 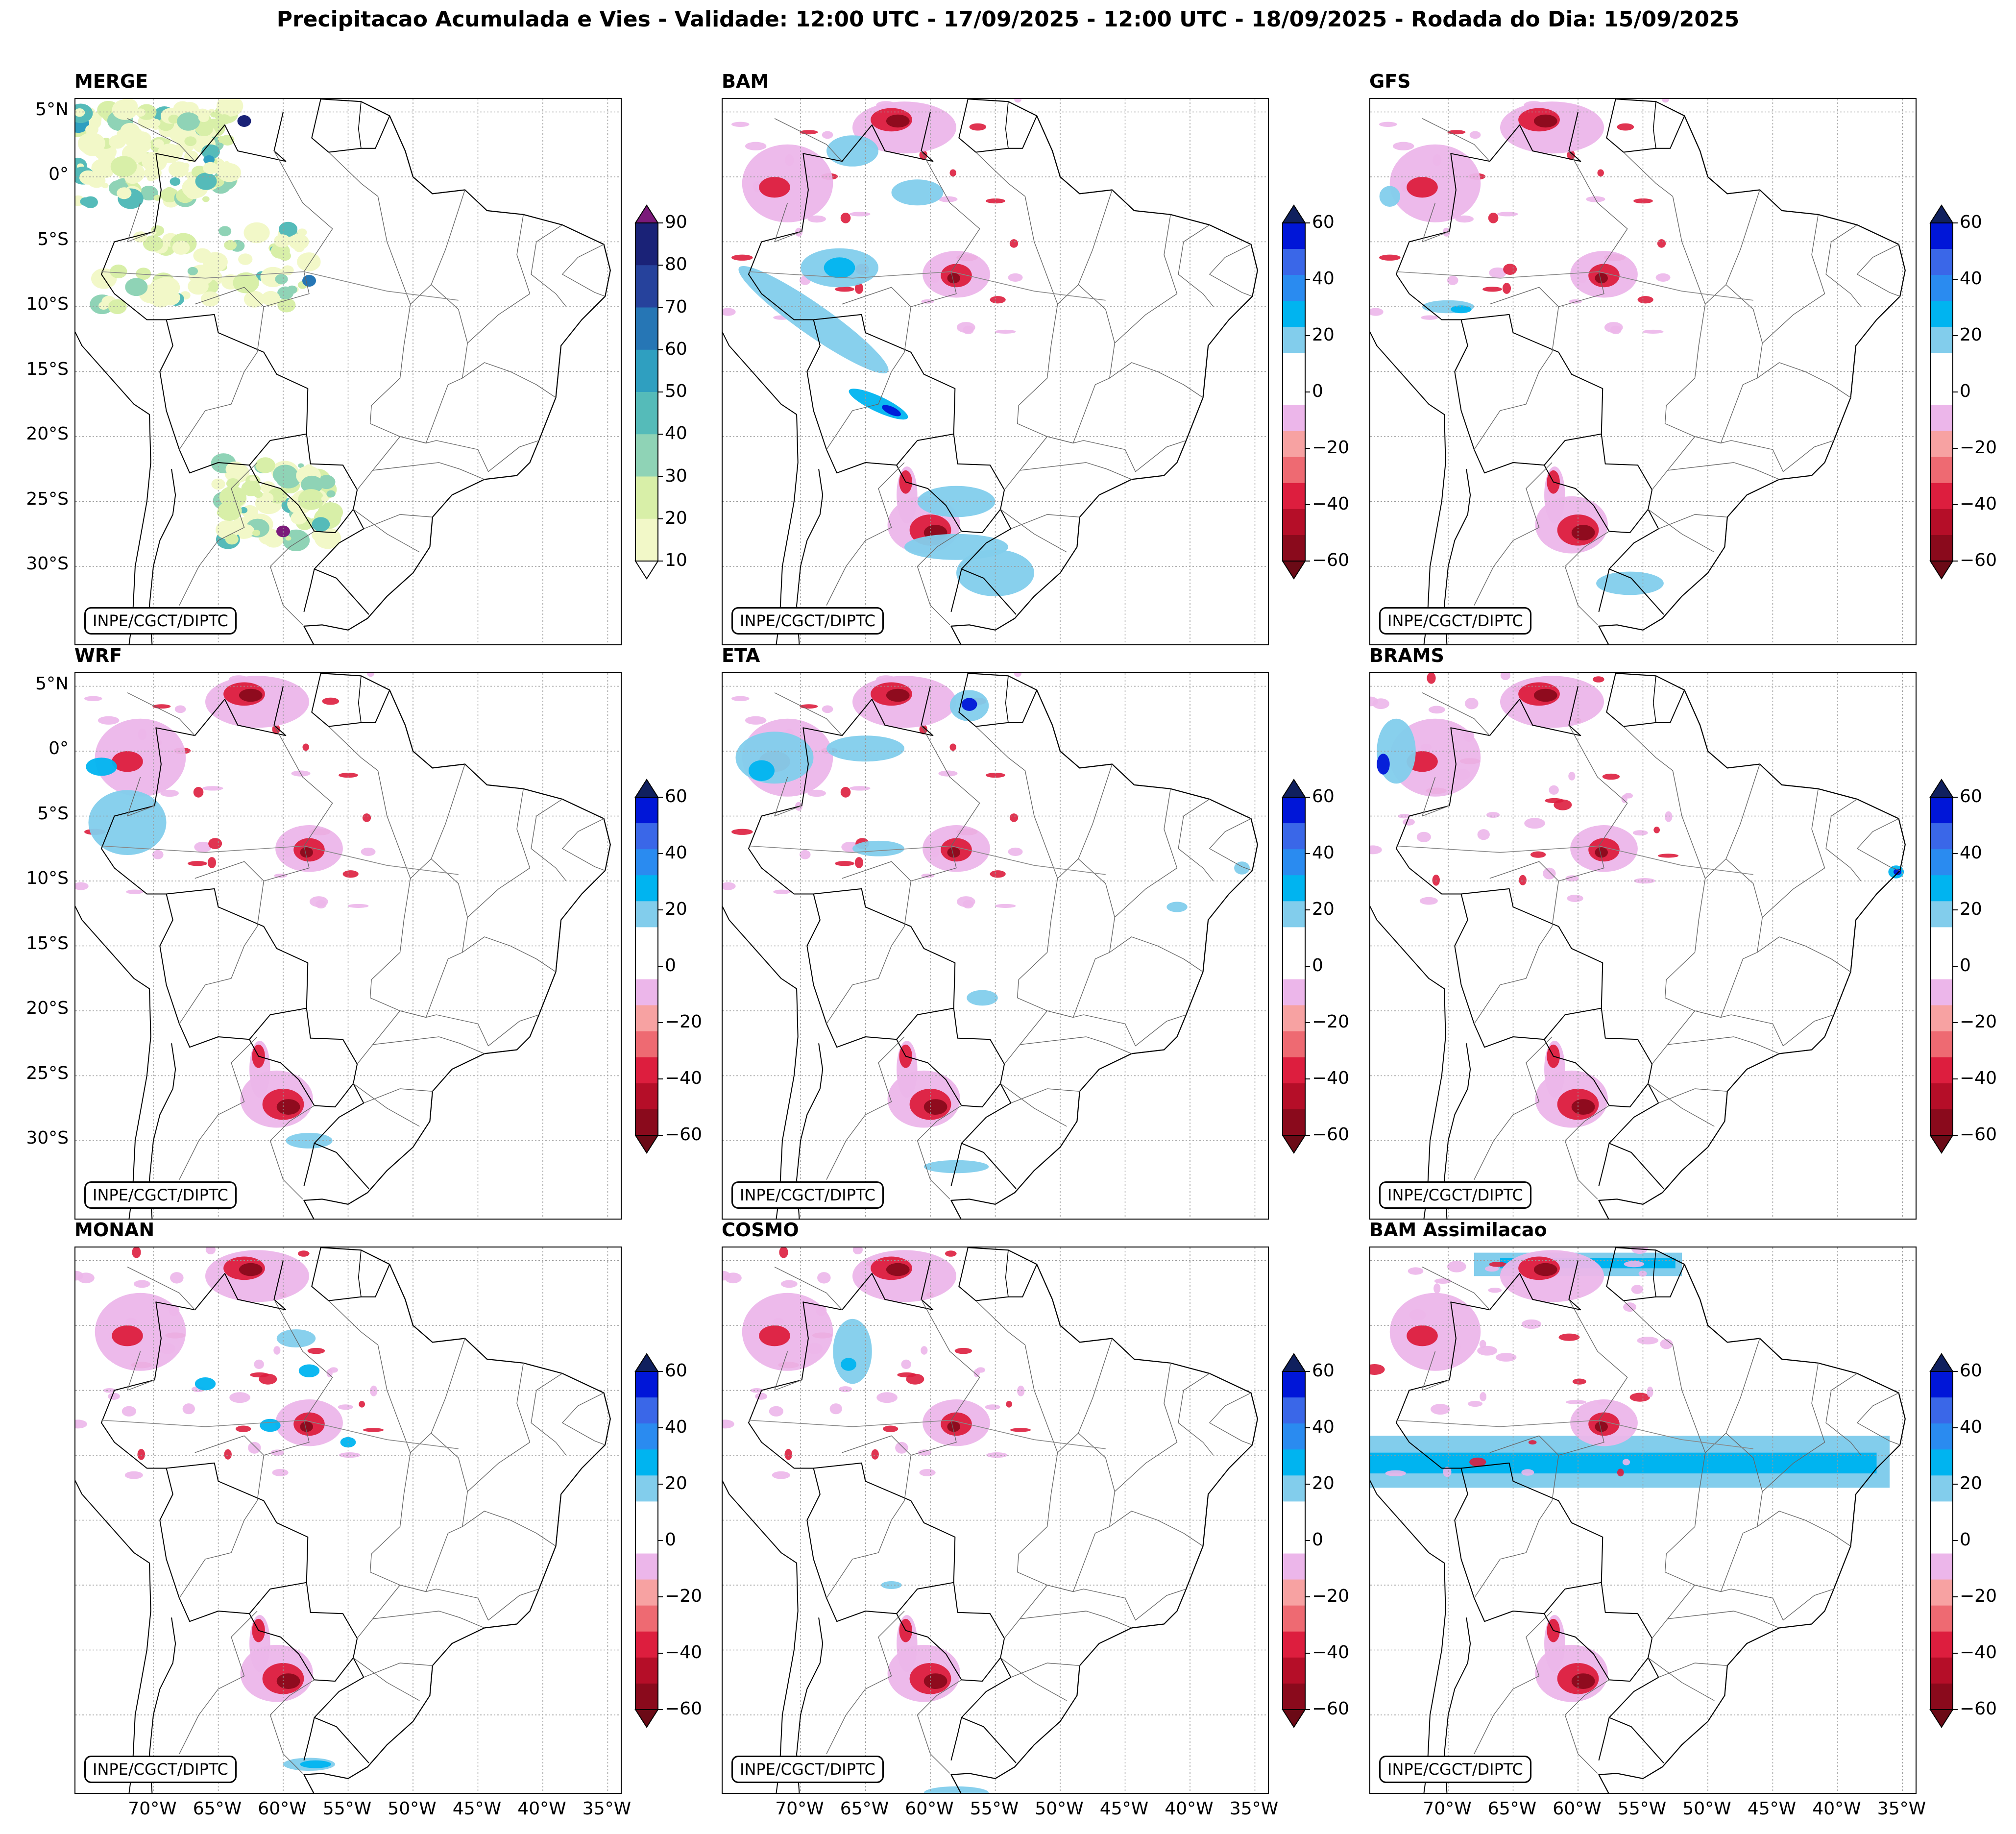 What do you see at coordinates (1345, 1544) in the screenshot?
I see `colorbar: 60 40 20 0 −20 −40 −60` at bounding box center [1345, 1544].